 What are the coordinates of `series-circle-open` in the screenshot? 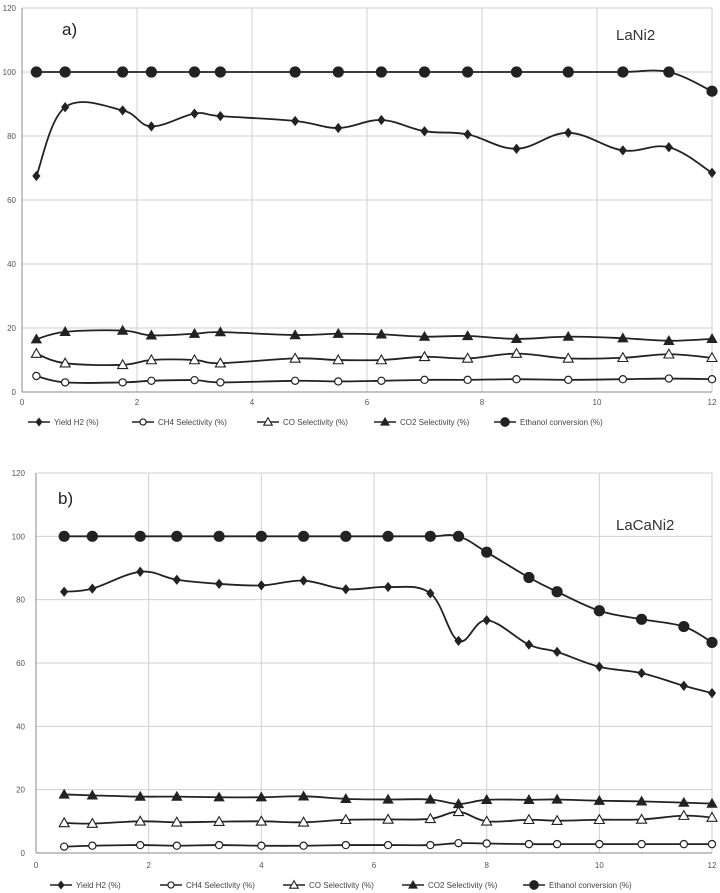 It's located at (374, 379).